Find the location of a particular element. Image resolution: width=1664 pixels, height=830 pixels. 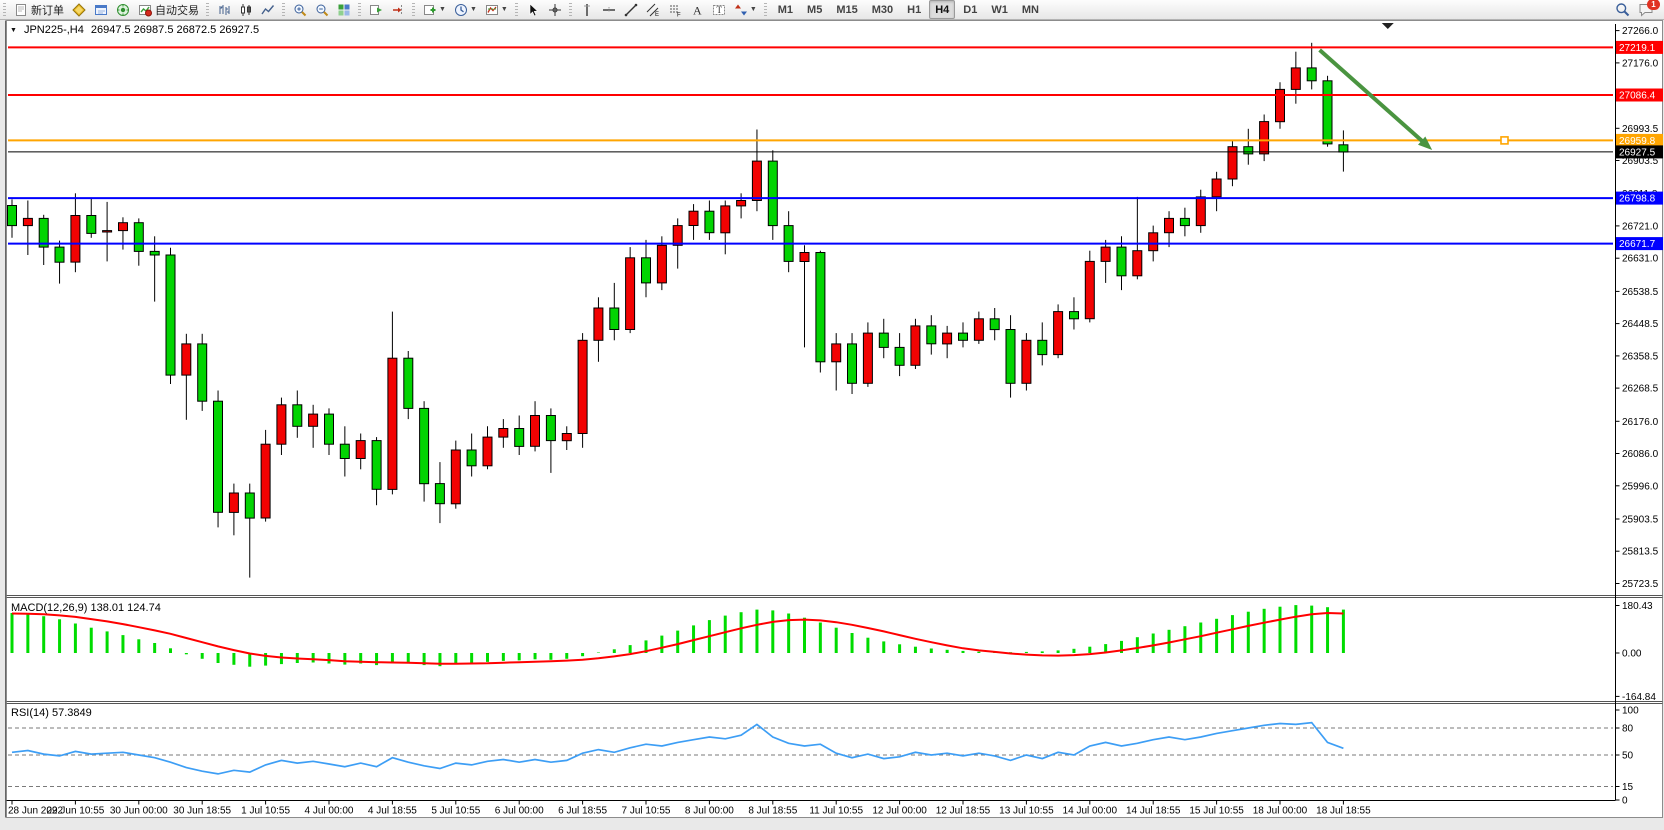

toolbar-right-icons: 1 is located at coordinates (1635, 9).